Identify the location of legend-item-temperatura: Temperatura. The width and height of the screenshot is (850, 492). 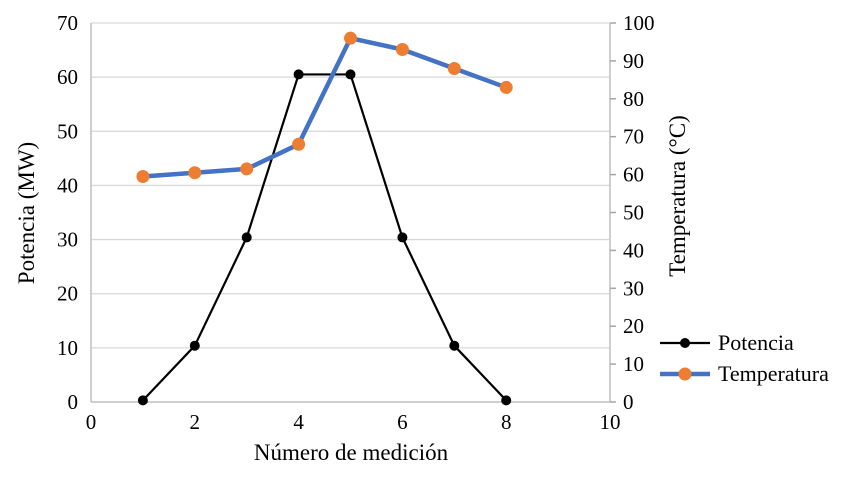
(743, 374).